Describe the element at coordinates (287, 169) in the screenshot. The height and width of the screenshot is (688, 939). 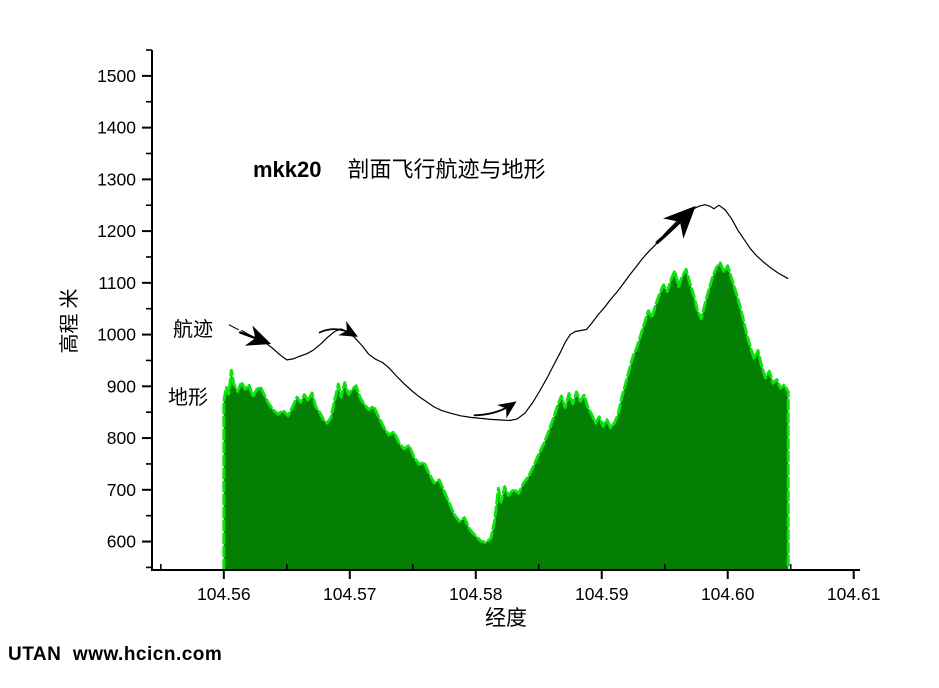
I see `chart-title-prefix: mkk20` at that location.